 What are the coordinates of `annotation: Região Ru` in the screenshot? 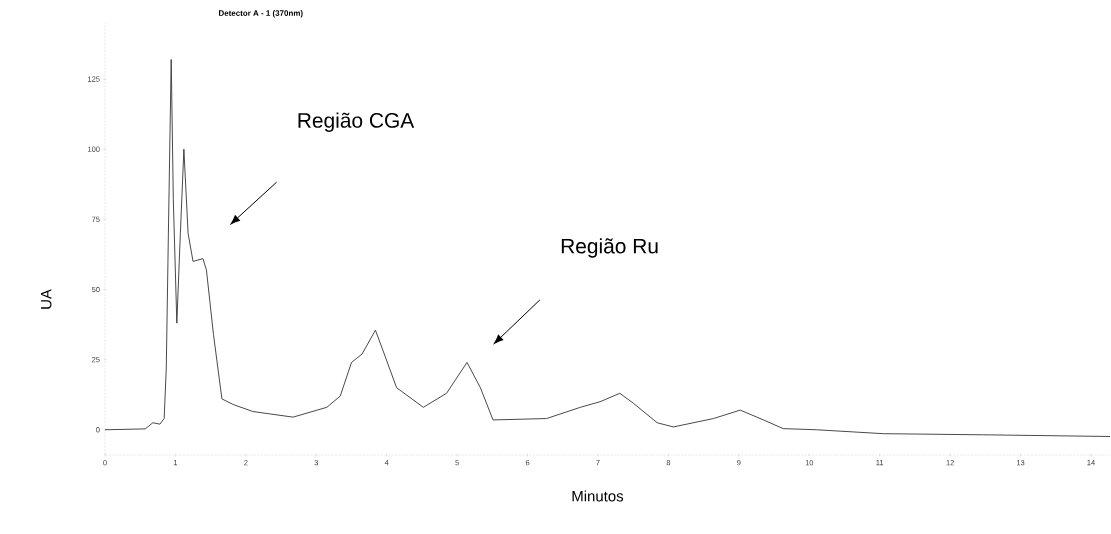 It's located at (609, 248).